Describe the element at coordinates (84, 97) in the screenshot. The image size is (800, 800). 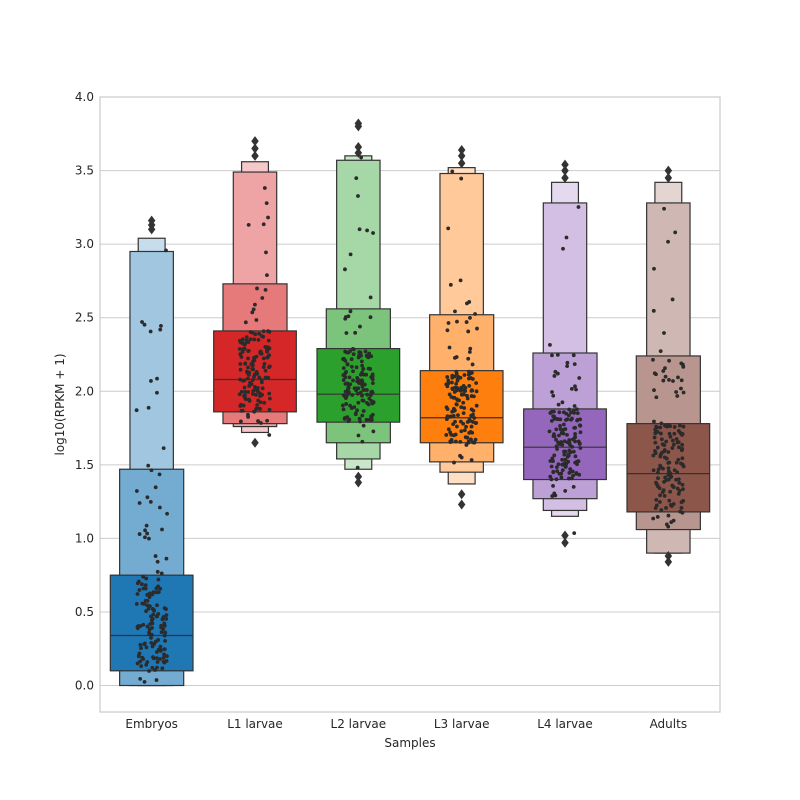
I see `y-tick-label: 4.0` at that location.